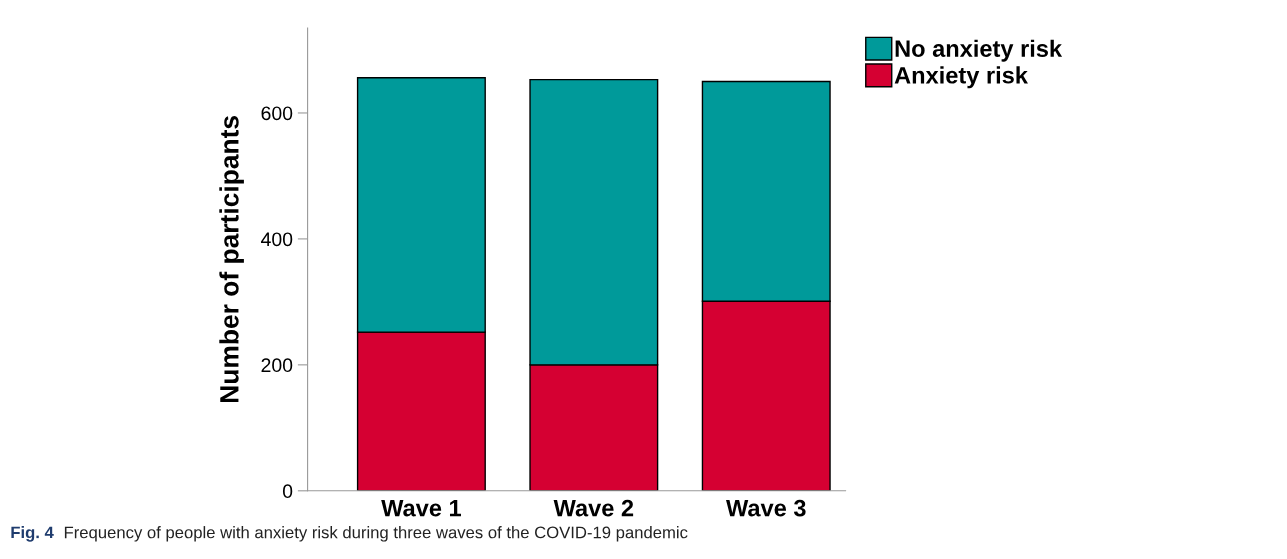 Image resolution: width=1287 pixels, height=559 pixels. What do you see at coordinates (277, 113) in the screenshot?
I see `y-tick-label: 600` at bounding box center [277, 113].